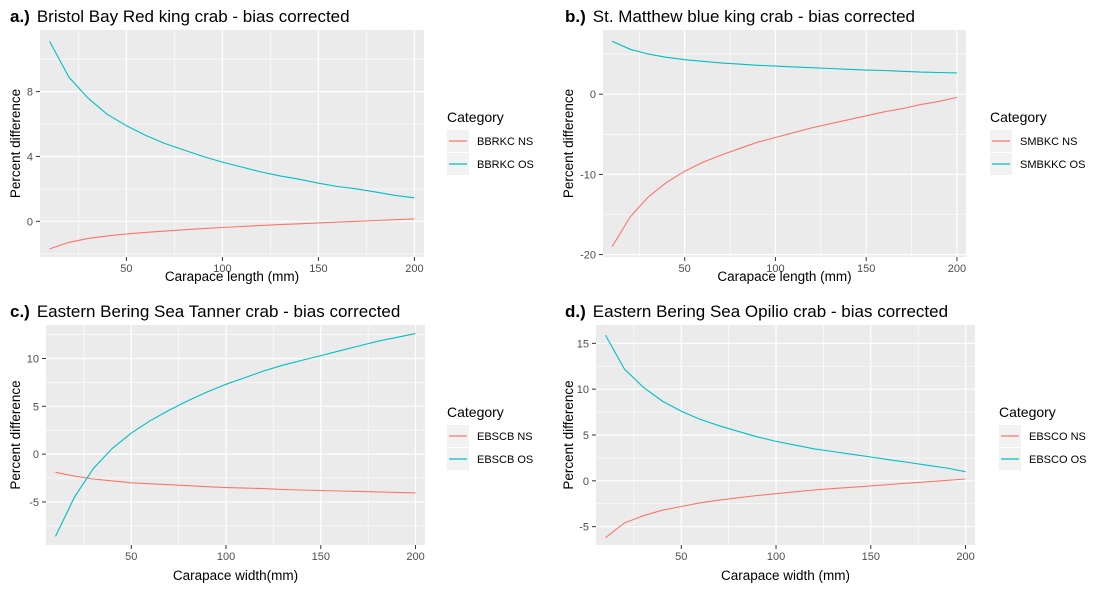 This screenshot has height=590, width=1106. What do you see at coordinates (1052, 165) in the screenshot?
I see `legend-entry: SMBKKC OS` at bounding box center [1052, 165].